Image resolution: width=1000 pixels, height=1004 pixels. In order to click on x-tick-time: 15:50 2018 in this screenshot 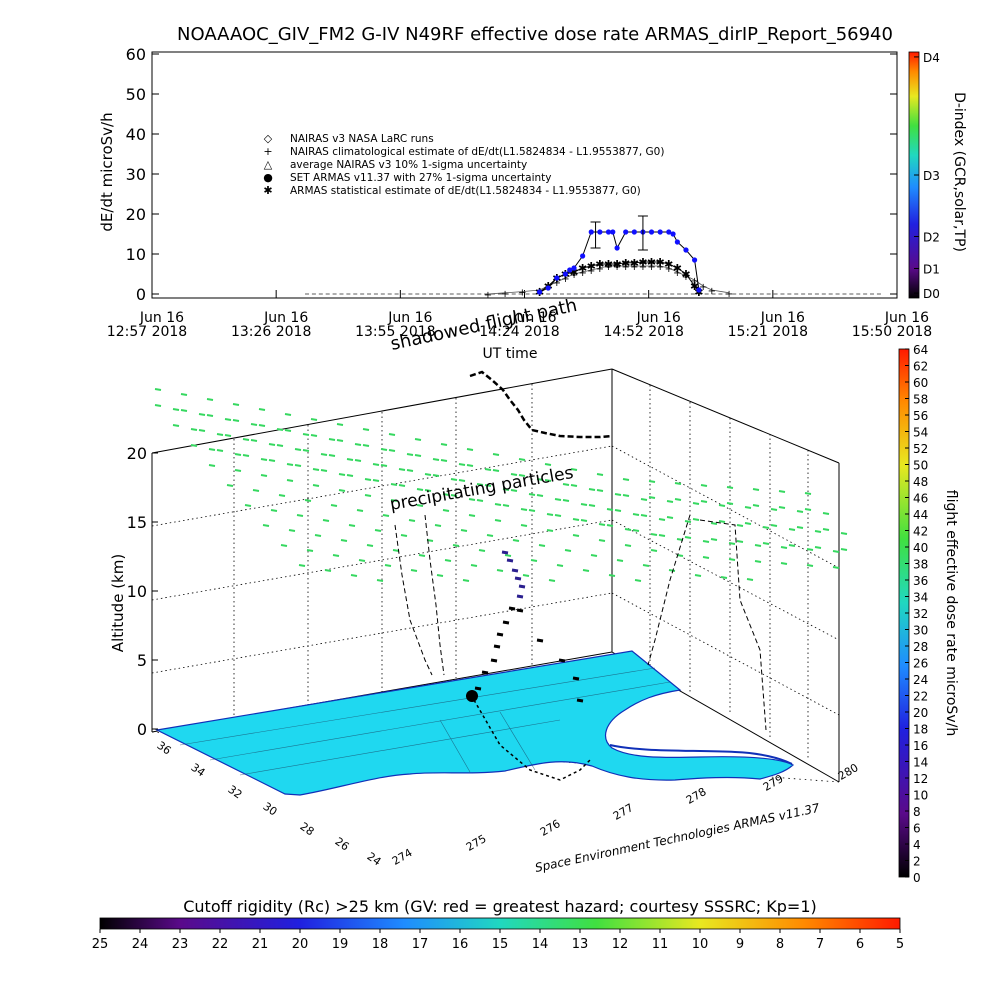, I will do `click(892, 332)`.